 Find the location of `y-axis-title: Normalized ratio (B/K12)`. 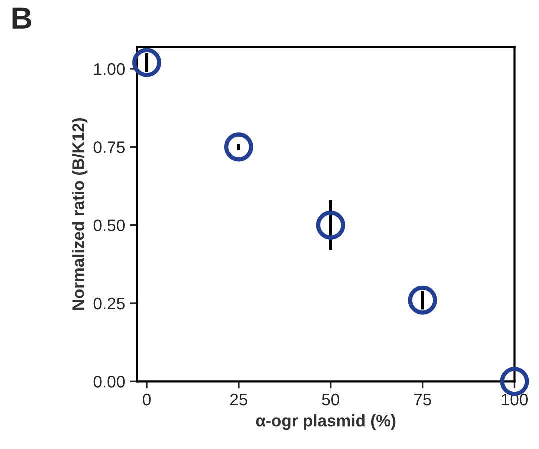

y-axis-title: Normalized ratio (B/K12) is located at coordinates (80, 214).